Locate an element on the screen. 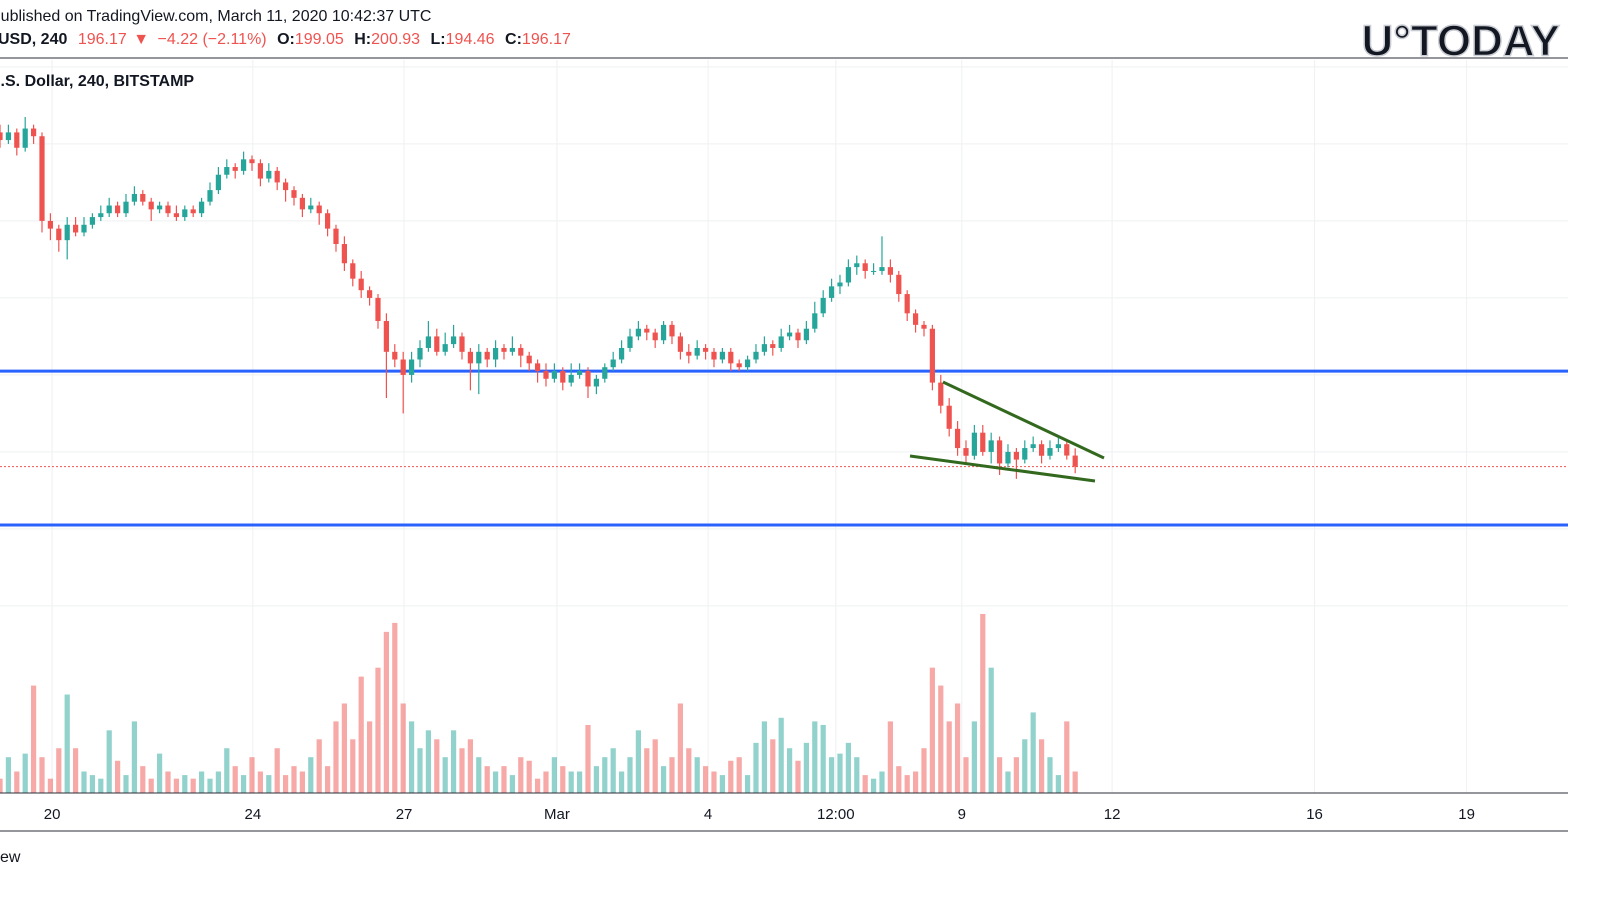 The height and width of the screenshot is (900, 1600). x-tick-label: 24 is located at coordinates (252, 814).